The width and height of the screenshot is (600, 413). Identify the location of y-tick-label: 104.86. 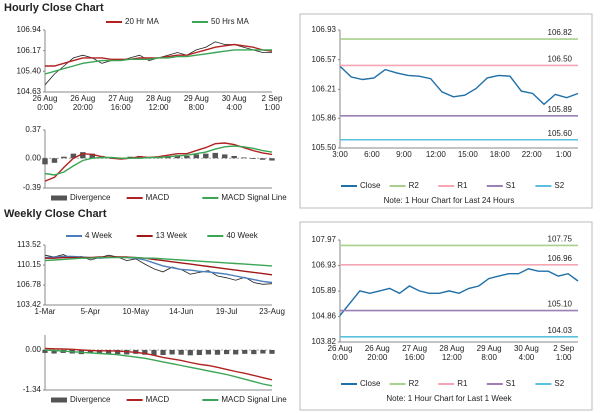
(324, 316).